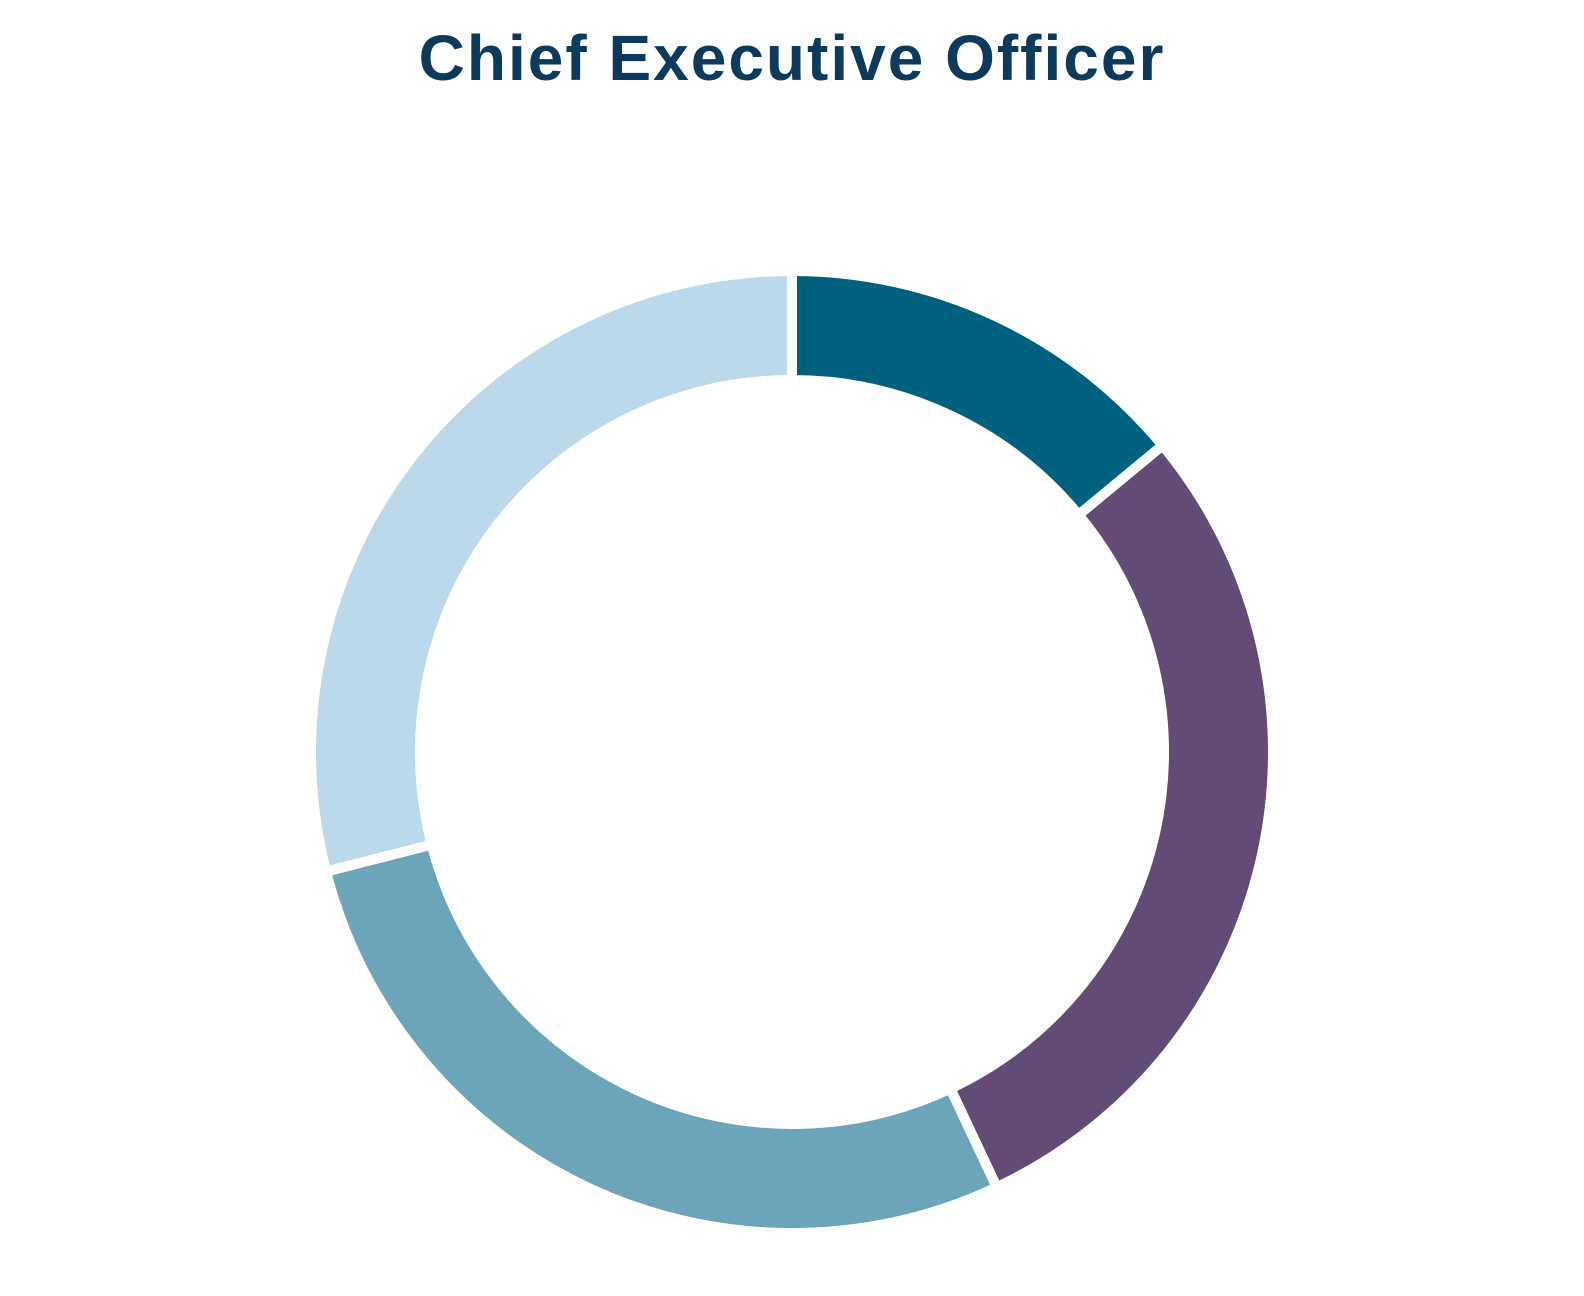 This screenshot has width=1584, height=1296. What do you see at coordinates (792, 58) in the screenshot?
I see `chart-title: Chief Executive Officer` at bounding box center [792, 58].